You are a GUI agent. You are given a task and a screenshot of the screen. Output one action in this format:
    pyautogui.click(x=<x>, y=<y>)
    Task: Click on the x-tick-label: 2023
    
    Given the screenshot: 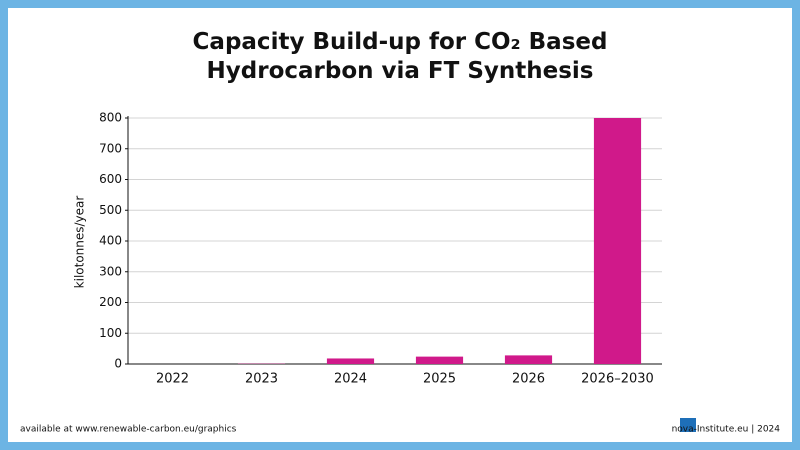 What is the action you would take?
    pyautogui.click(x=261, y=379)
    